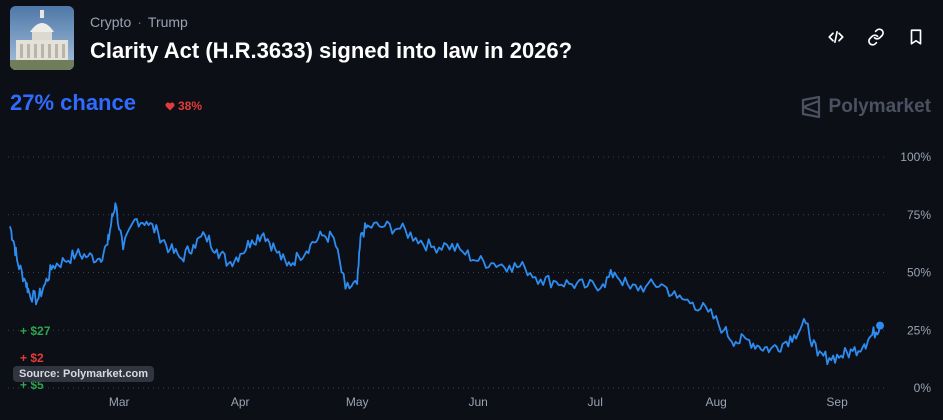  I want to click on source-label: Source: Polymarket.com, so click(83, 374).